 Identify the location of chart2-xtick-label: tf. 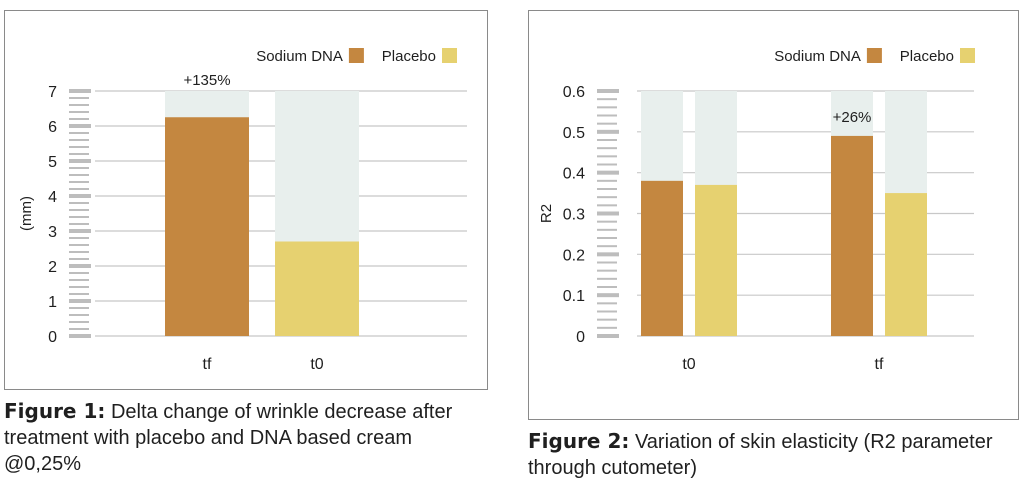
(879, 364).